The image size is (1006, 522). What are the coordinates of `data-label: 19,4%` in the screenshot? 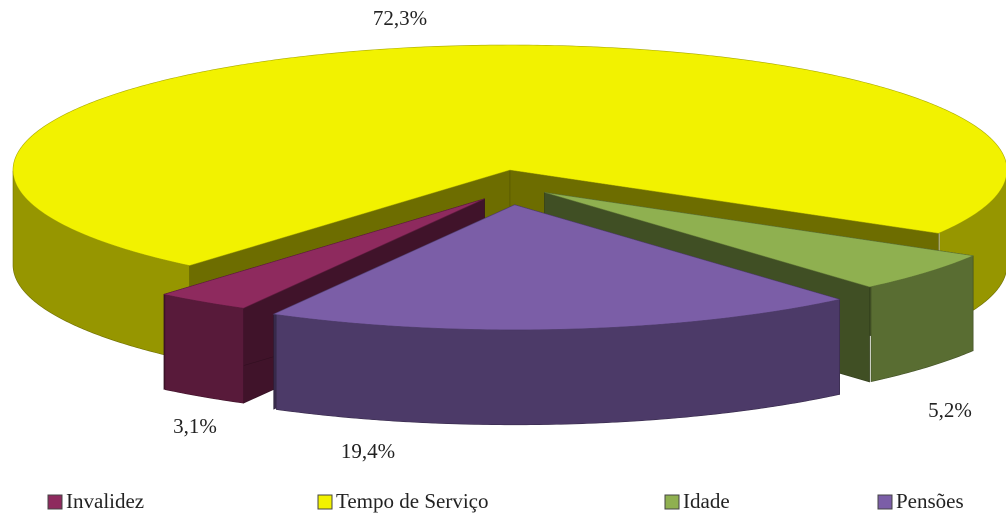 It's located at (368, 451).